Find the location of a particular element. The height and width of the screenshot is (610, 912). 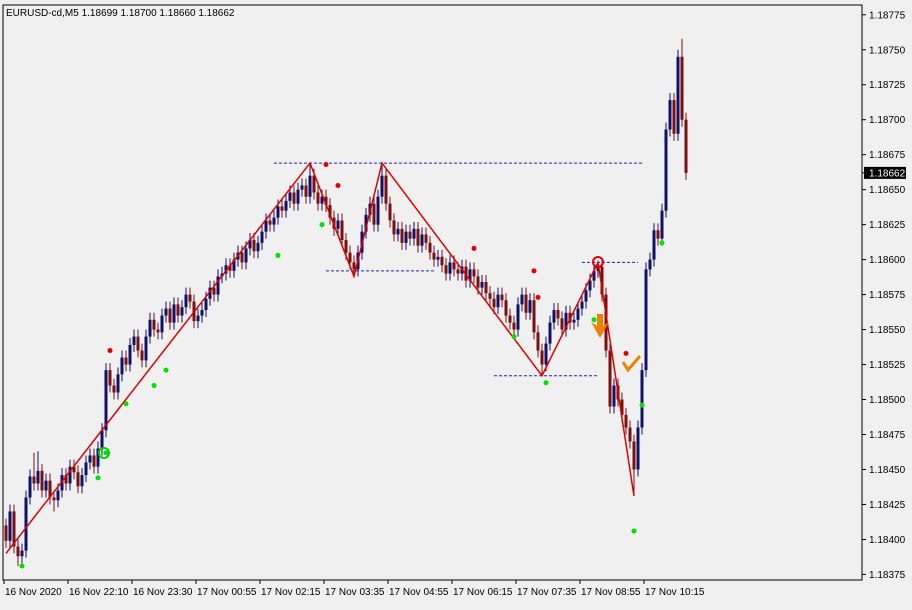

x-tick-label: 16 Nov 2020 is located at coordinates (33, 592).